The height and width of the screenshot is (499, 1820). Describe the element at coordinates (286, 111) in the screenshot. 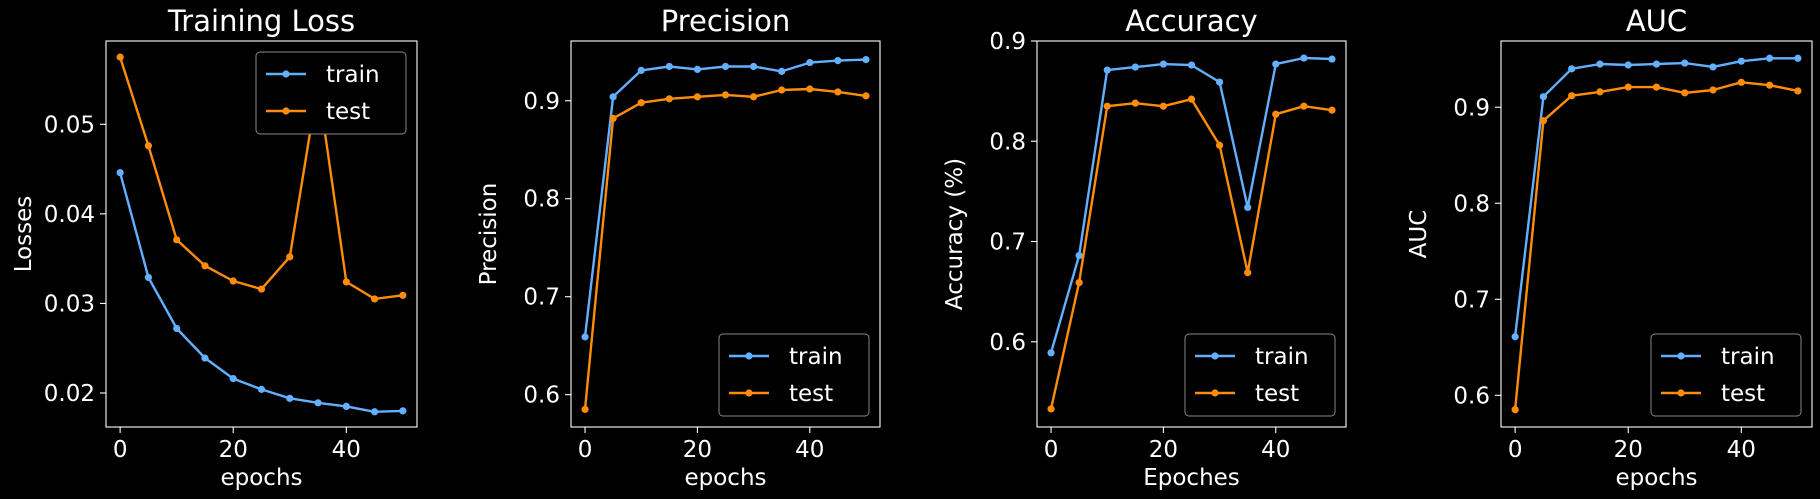

I see `legend-marker-test` at that location.